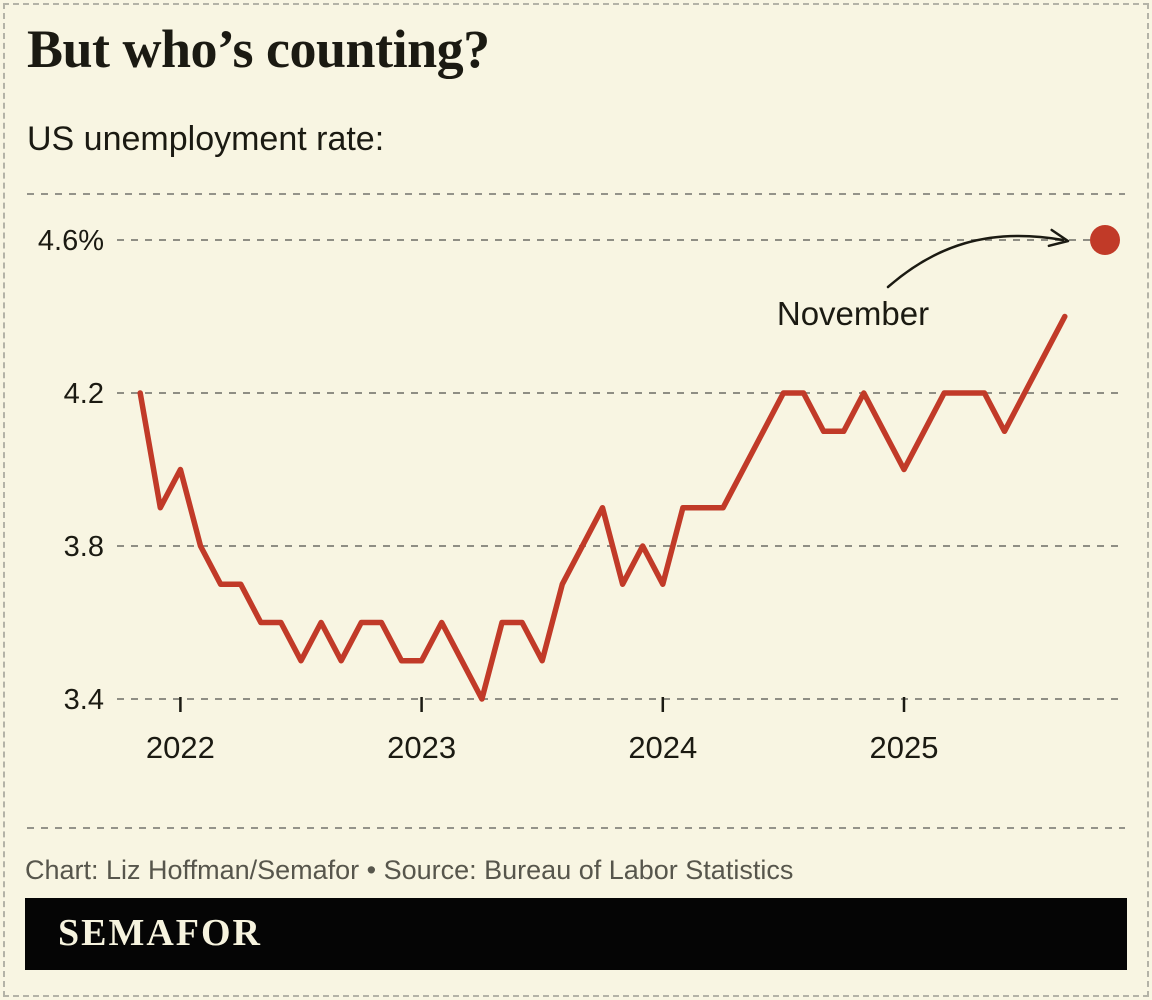 The image size is (1152, 1000). Describe the element at coordinates (904, 747) in the screenshot. I see `x-axis-label: 2025` at that location.